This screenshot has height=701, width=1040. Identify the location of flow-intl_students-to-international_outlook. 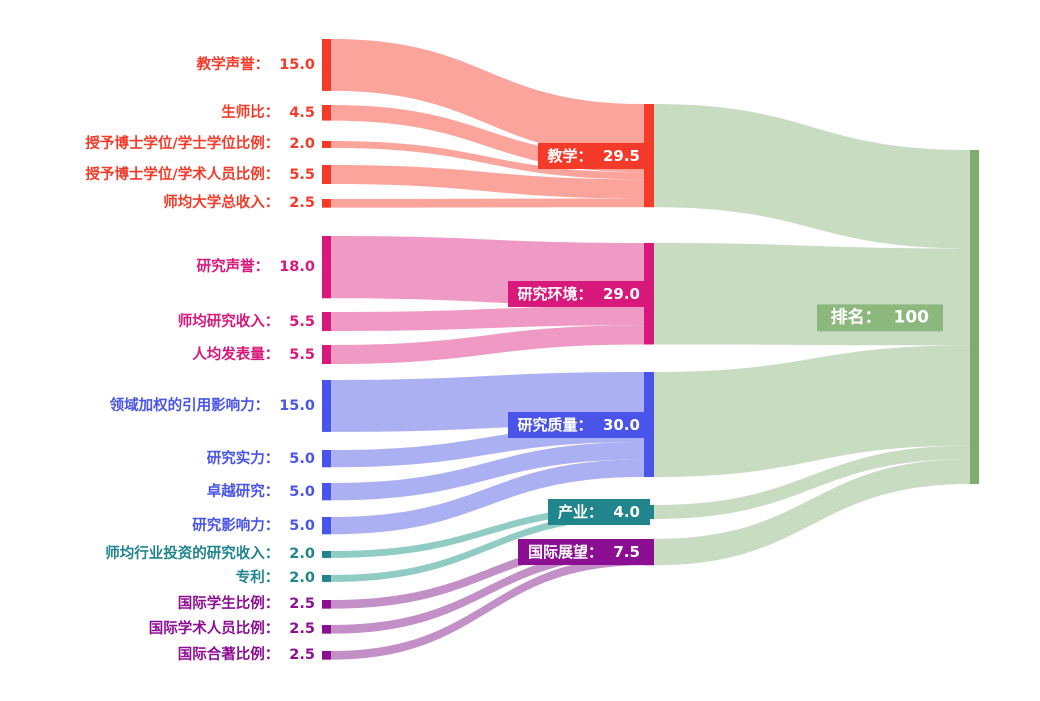
(487, 574).